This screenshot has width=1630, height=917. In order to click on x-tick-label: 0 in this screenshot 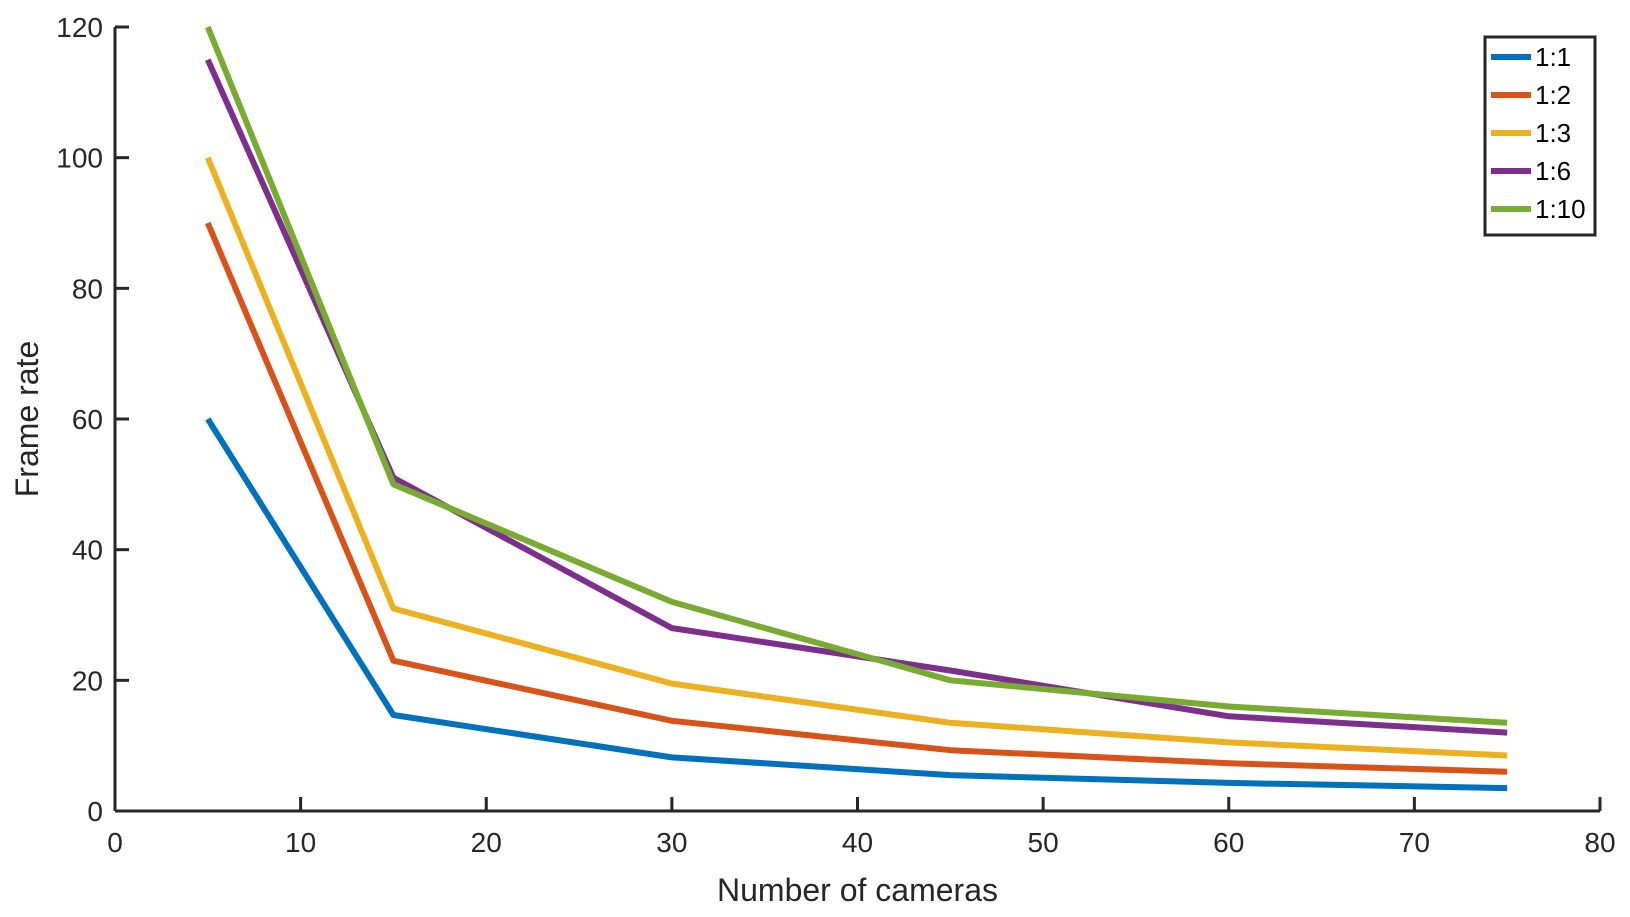, I will do `click(115, 842)`.